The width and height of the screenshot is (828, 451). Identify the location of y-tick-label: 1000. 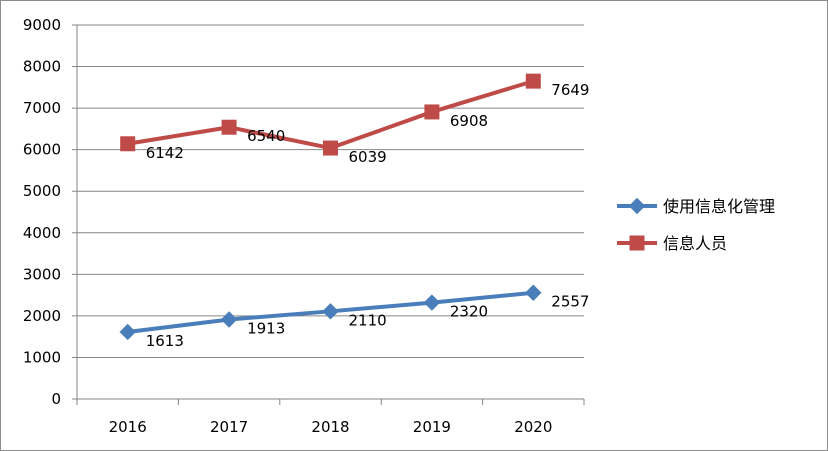
(42, 357).